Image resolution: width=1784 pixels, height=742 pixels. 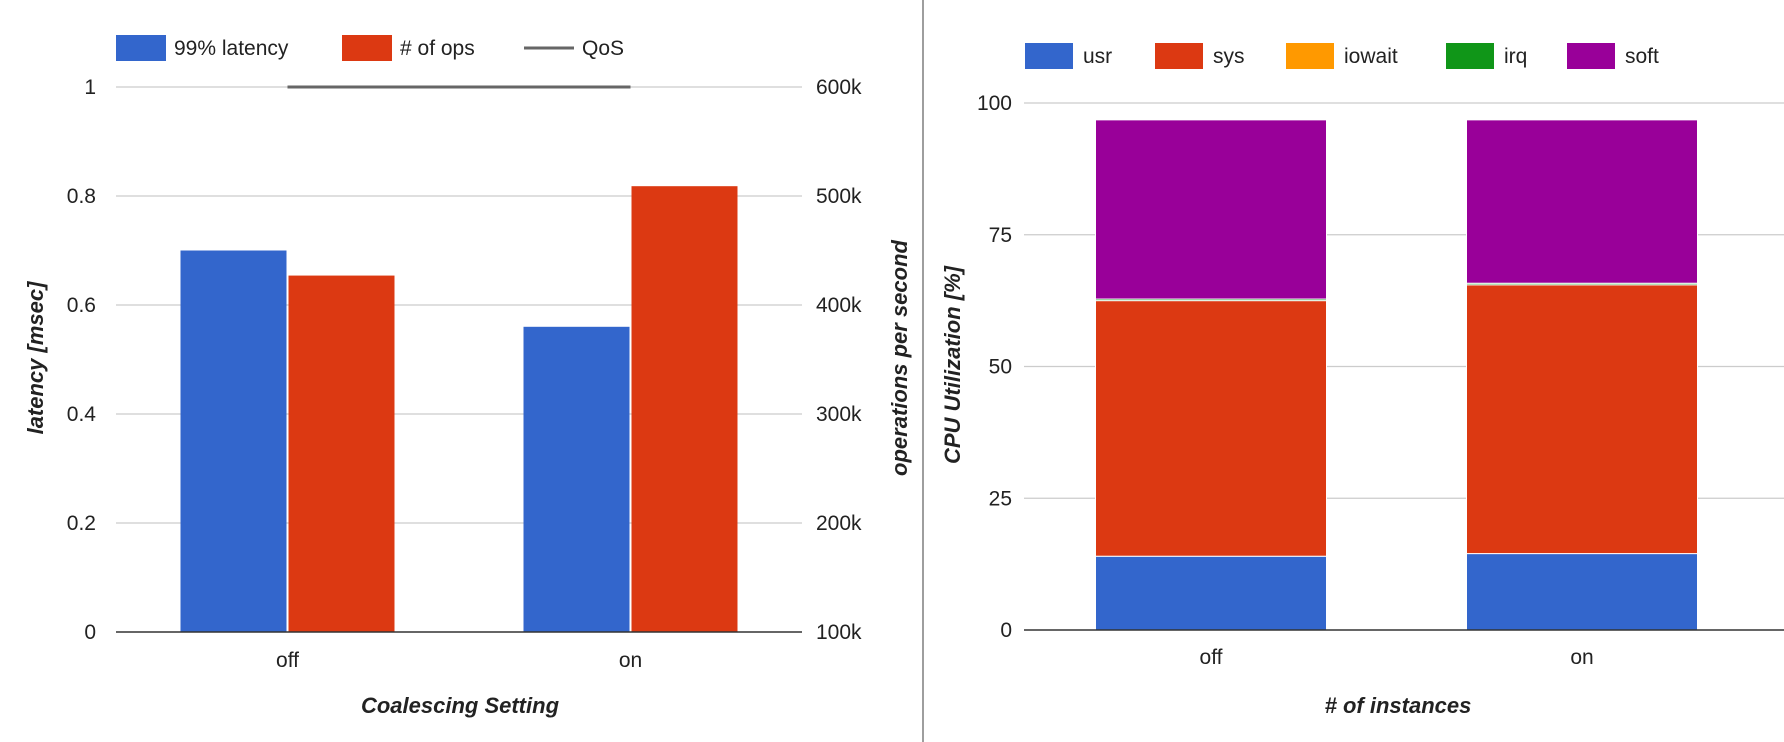 What do you see at coordinates (994, 103) in the screenshot?
I see `y-tick-label: 100` at bounding box center [994, 103].